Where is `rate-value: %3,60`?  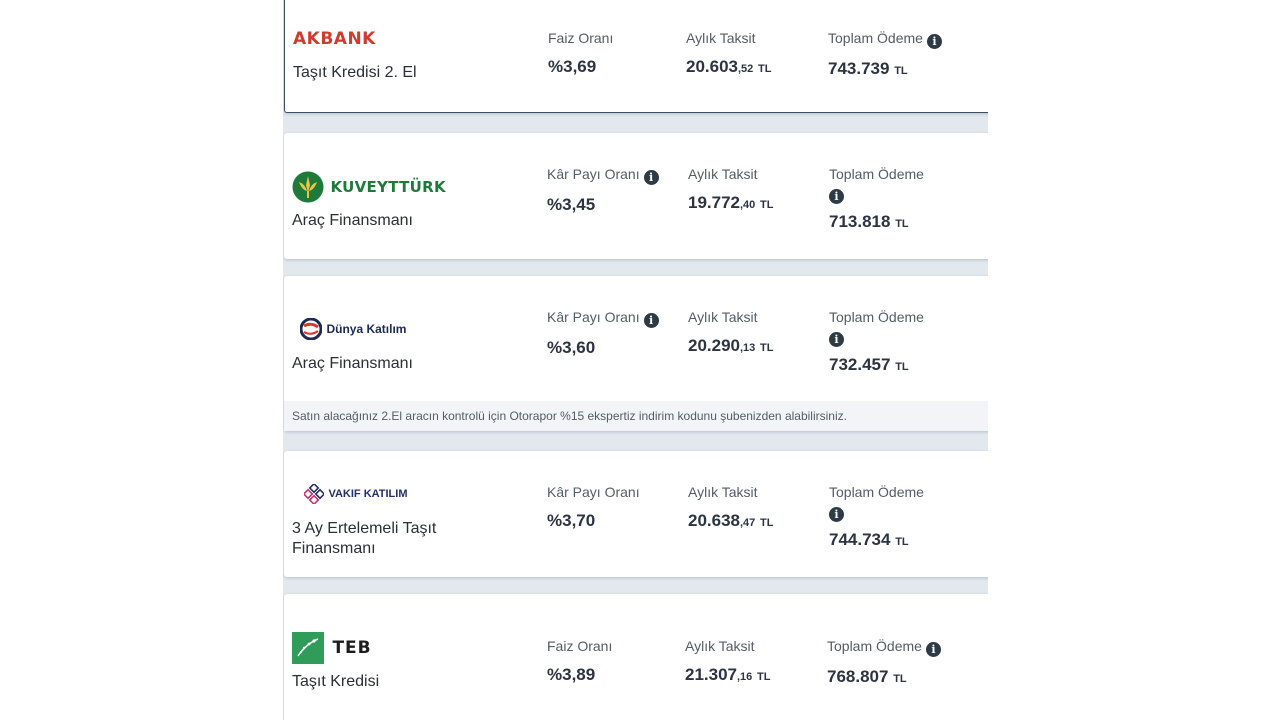 rate-value: %3,60 is located at coordinates (571, 347).